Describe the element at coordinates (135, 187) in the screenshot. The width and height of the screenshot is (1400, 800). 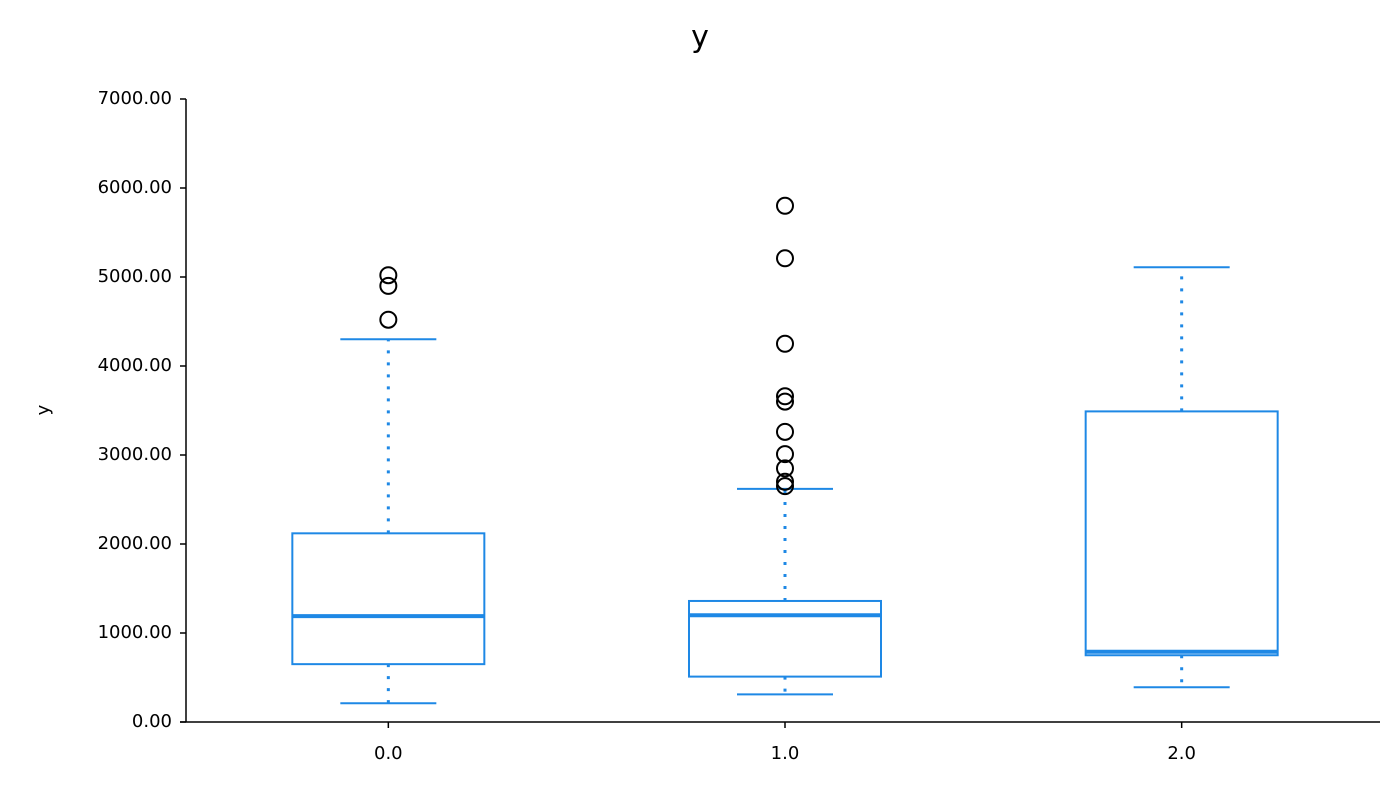
I see `y-tick-label: 6000.00` at that location.